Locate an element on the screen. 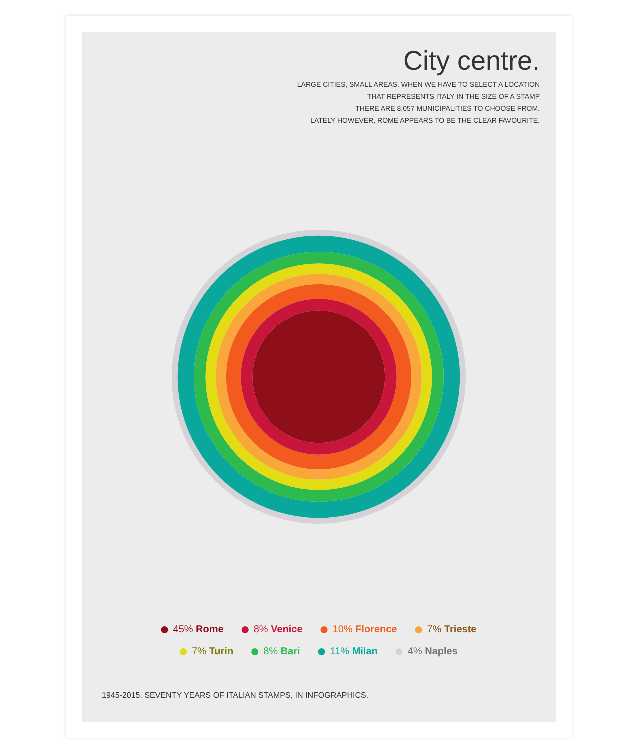 The width and height of the screenshot is (640, 755). data-label: 4% is located at coordinates (415, 652).